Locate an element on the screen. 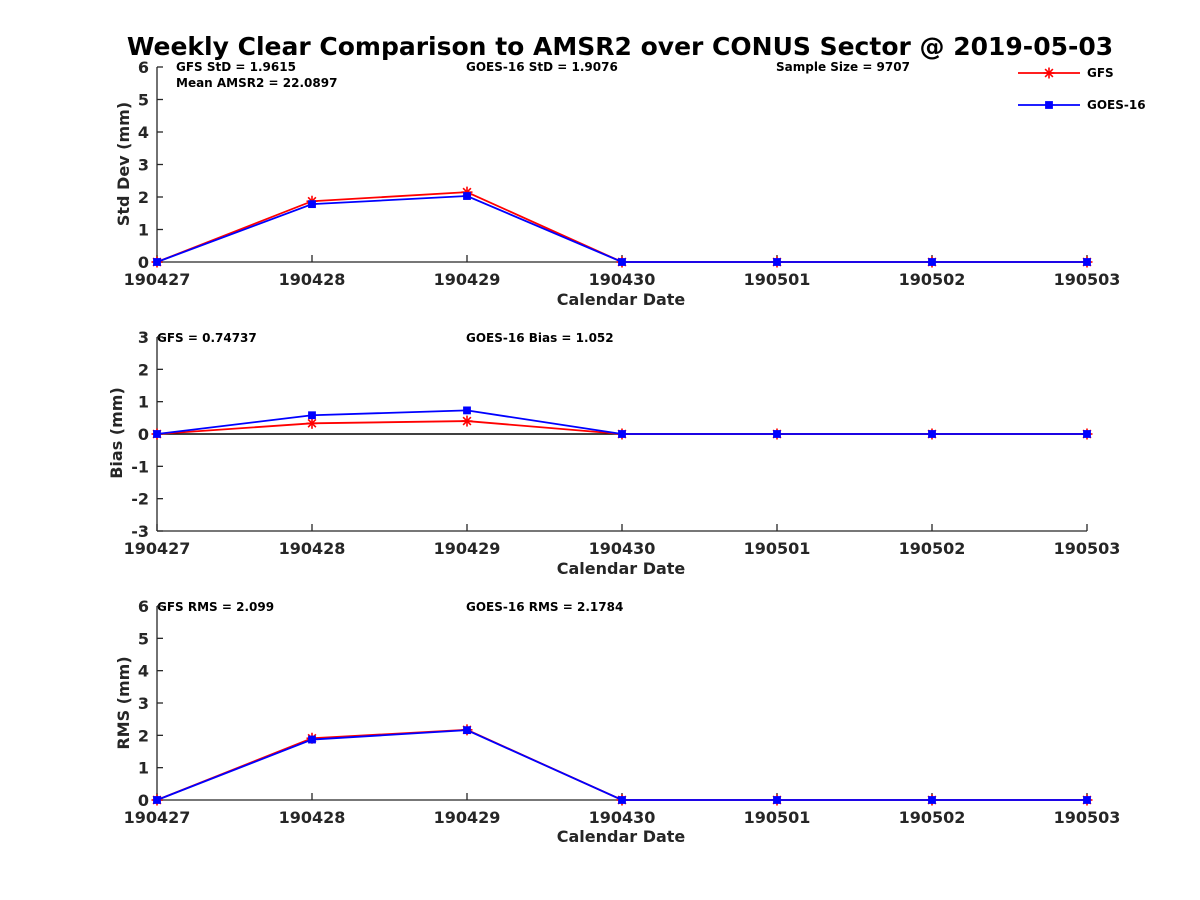 The width and height of the screenshot is (1200, 900). legend-label-gfs: GFS is located at coordinates (1100, 73).